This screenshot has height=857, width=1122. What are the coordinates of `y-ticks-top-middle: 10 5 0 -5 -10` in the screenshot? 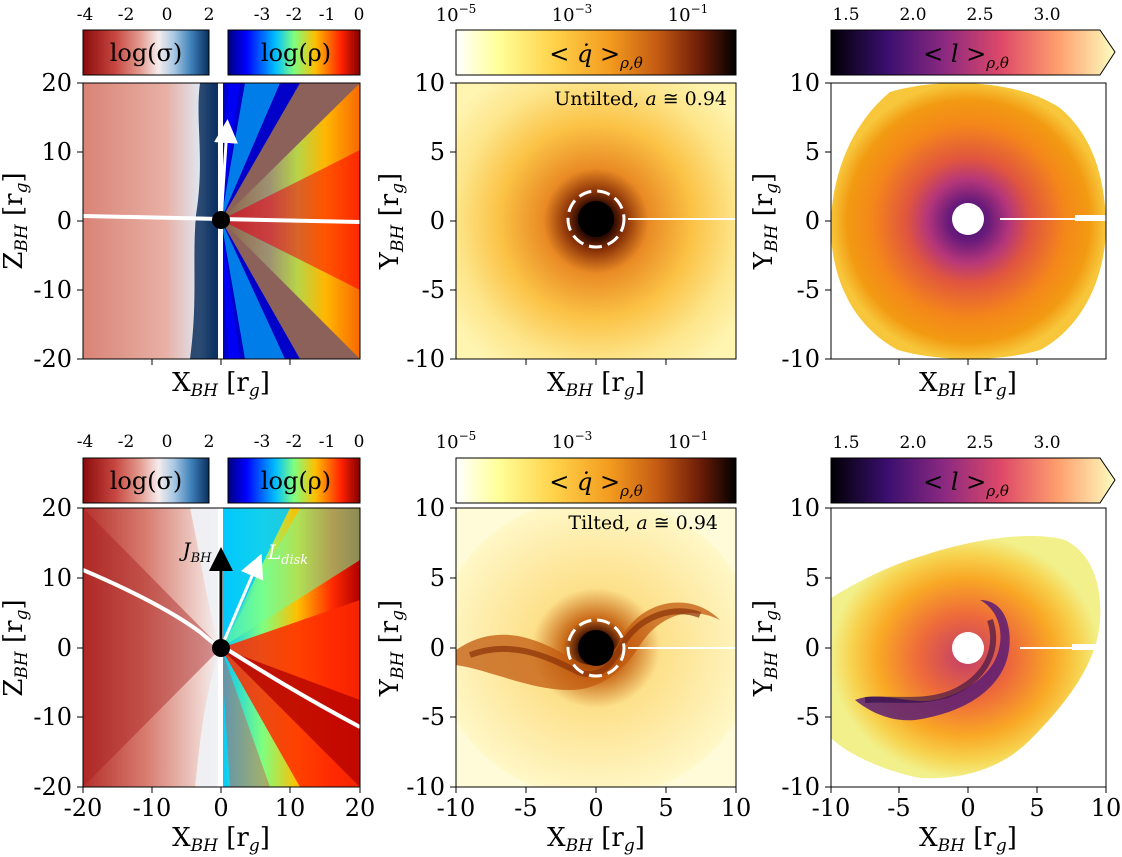 It's located at (431, 221).